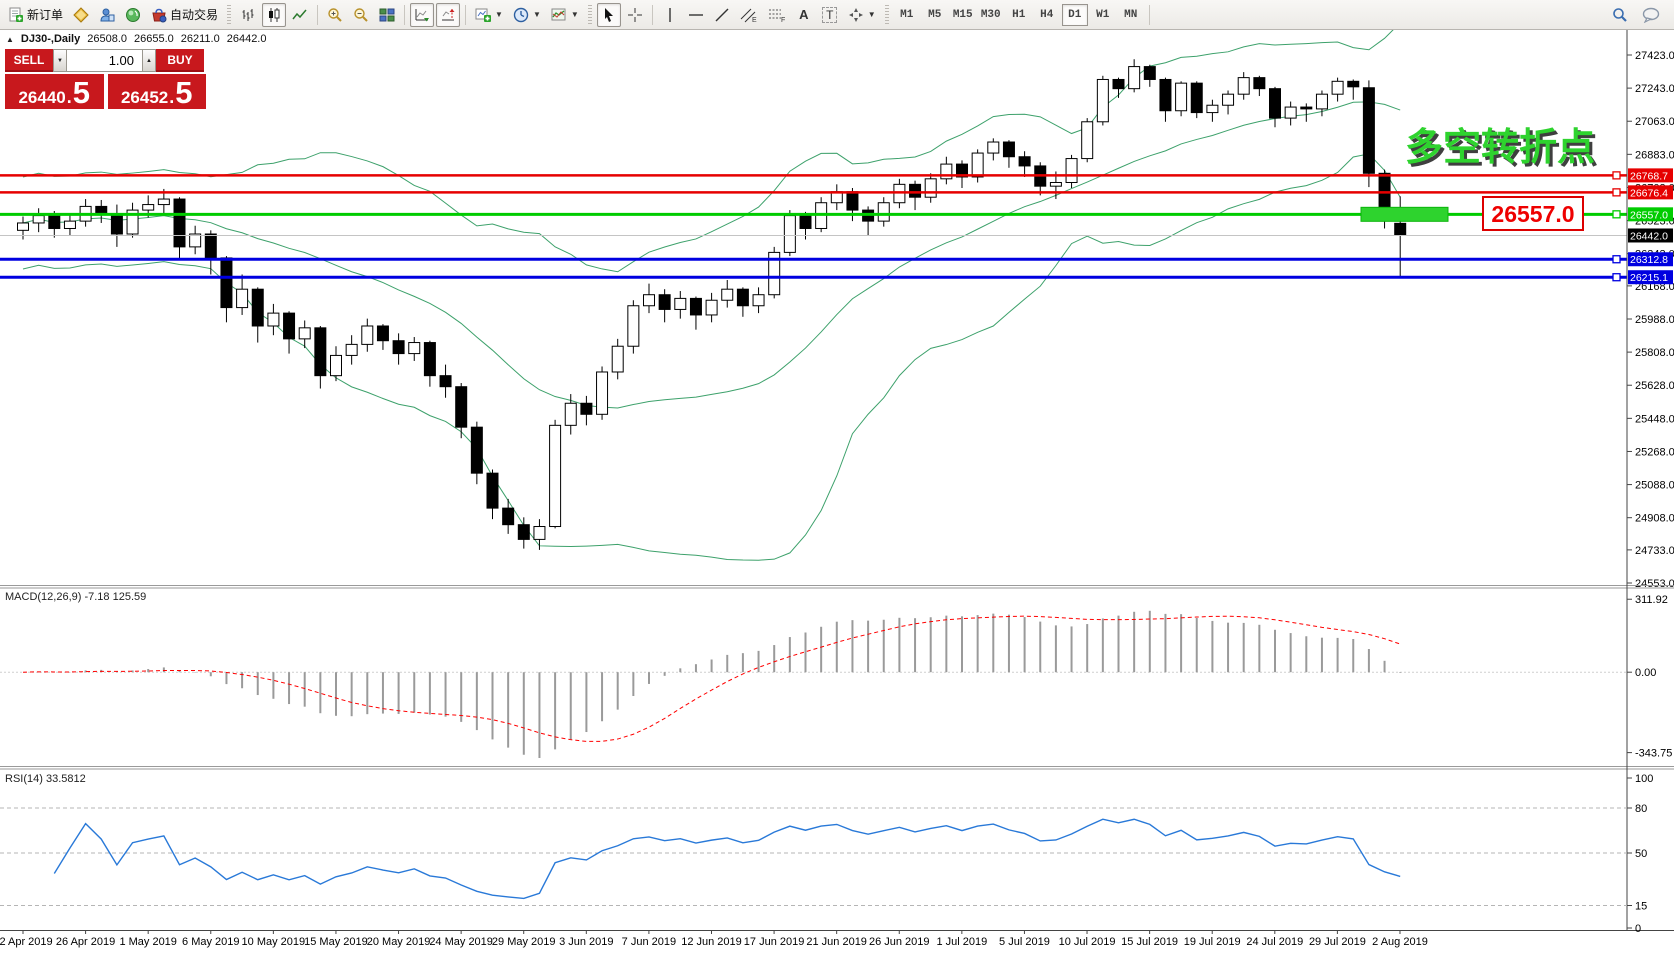  What do you see at coordinates (1149, 942) in the screenshot?
I see `svg-text: 15 Jul 2019` at bounding box center [1149, 942].